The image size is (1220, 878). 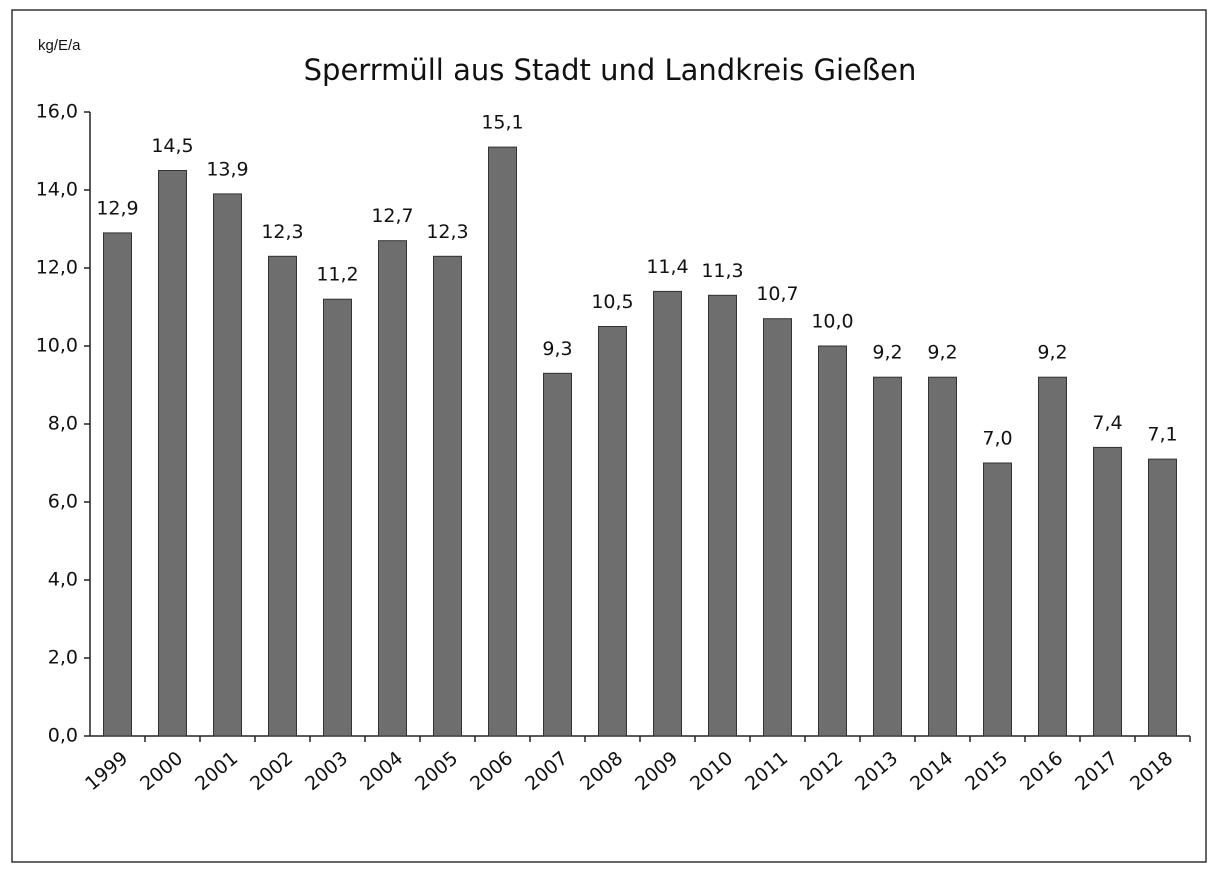 What do you see at coordinates (1107, 423) in the screenshot?
I see `value-label: 7,4` at bounding box center [1107, 423].